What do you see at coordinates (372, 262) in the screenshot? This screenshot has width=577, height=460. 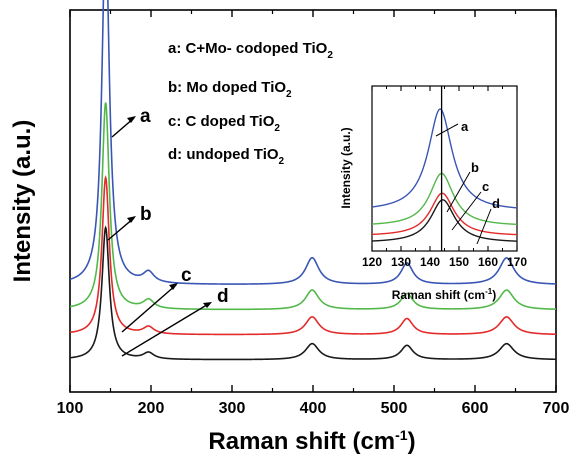 I see `inset-x-tick-label: 120` at bounding box center [372, 262].